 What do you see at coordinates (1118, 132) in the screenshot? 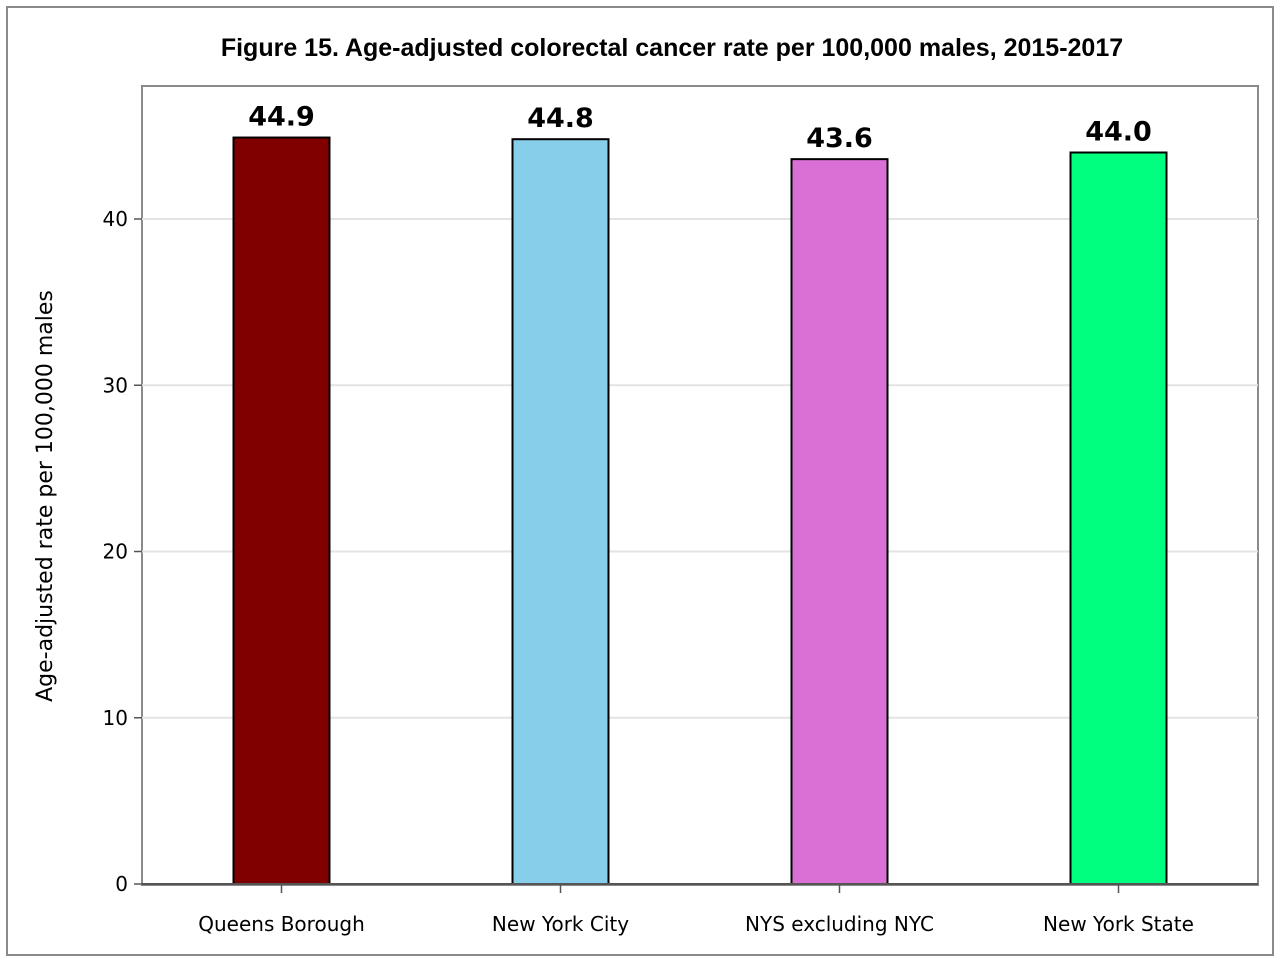
I see `data-label: 44.0` at bounding box center [1118, 132].